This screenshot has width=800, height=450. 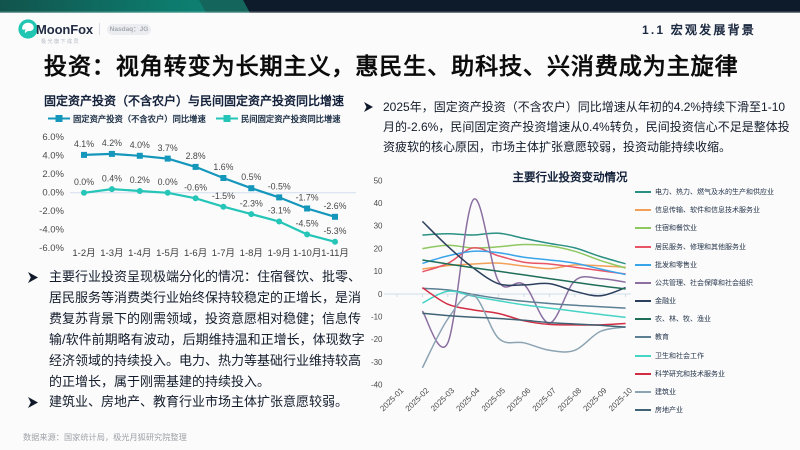 What do you see at coordinates (51, 230) in the screenshot?
I see `svg-text: -4.0%` at bounding box center [51, 230].